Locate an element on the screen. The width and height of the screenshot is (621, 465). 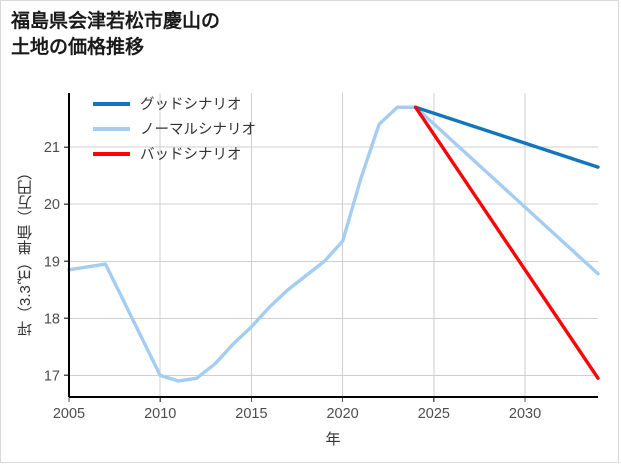
x-tick-label: 2015 is located at coordinates (251, 414).